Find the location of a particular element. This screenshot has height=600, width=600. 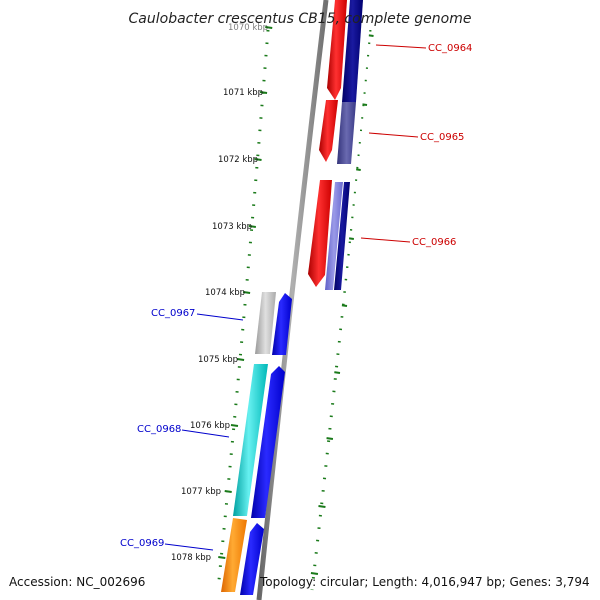

reverse-genes is located at coordinates (256, 443).